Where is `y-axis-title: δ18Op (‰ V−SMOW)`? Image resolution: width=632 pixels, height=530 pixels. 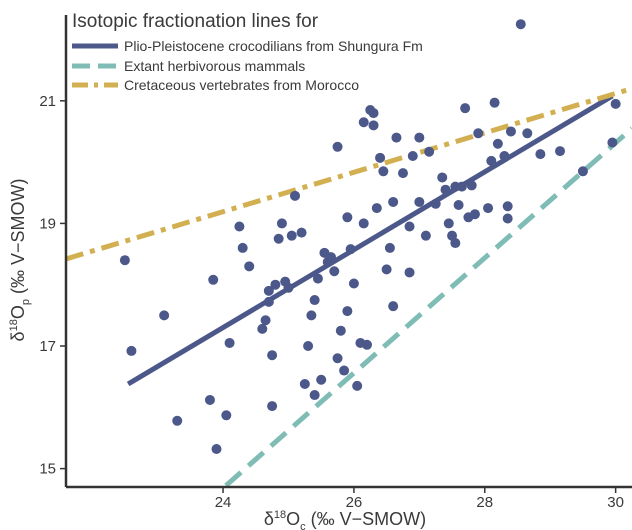 y-axis-title: δ18Op (‰ V−SMOW) is located at coordinates (20, 260).